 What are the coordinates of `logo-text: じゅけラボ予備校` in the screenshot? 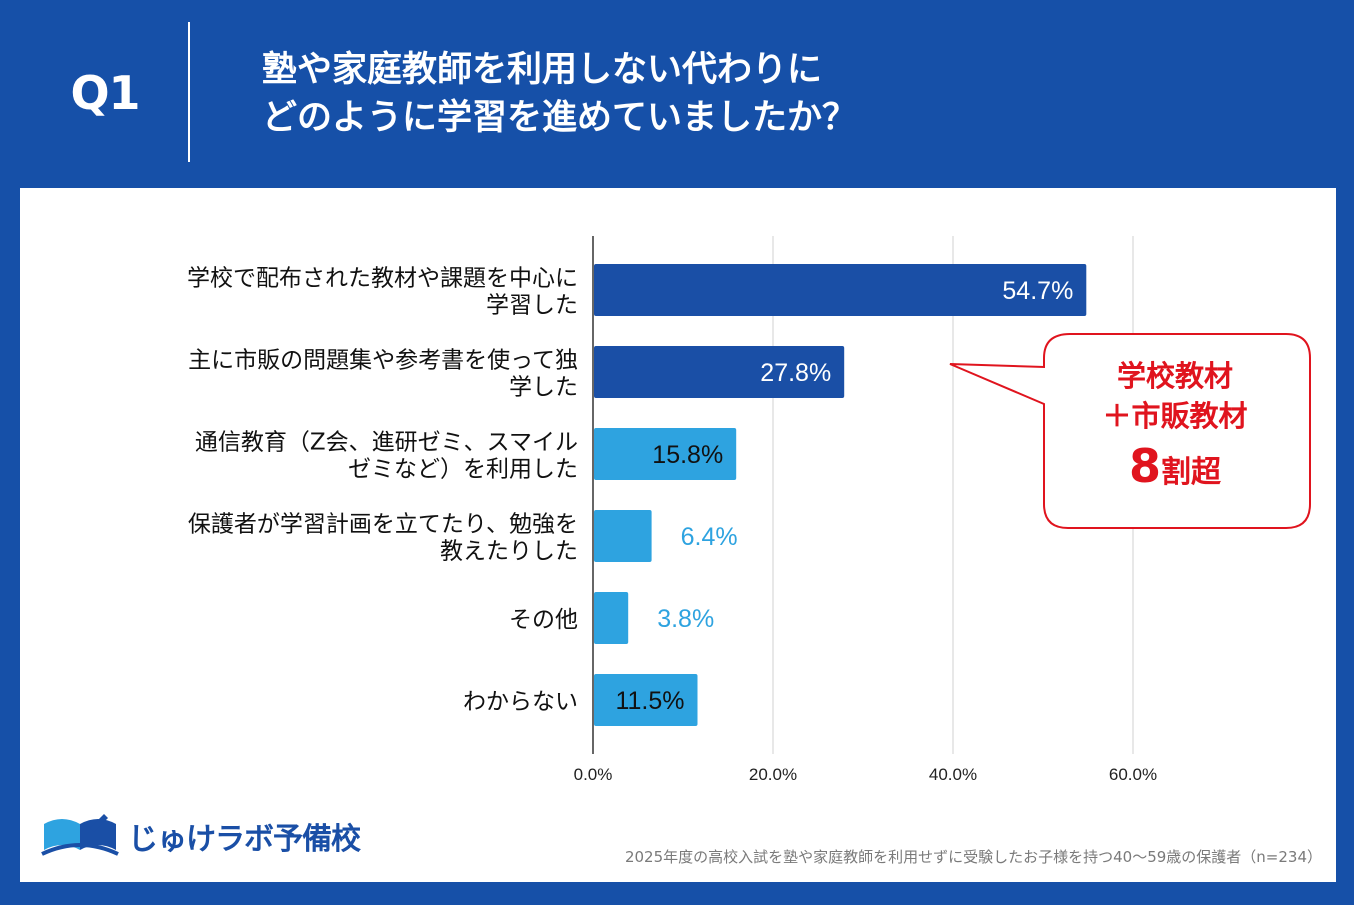 It's located at (244, 839).